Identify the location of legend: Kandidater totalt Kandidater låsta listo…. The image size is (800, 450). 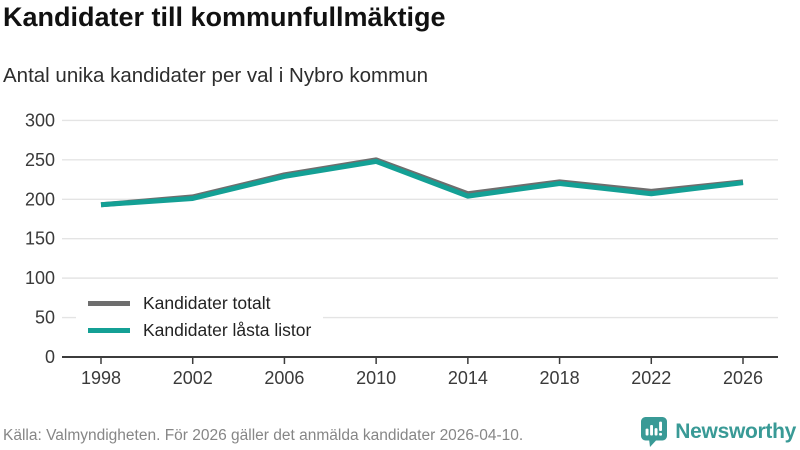
(200, 317).